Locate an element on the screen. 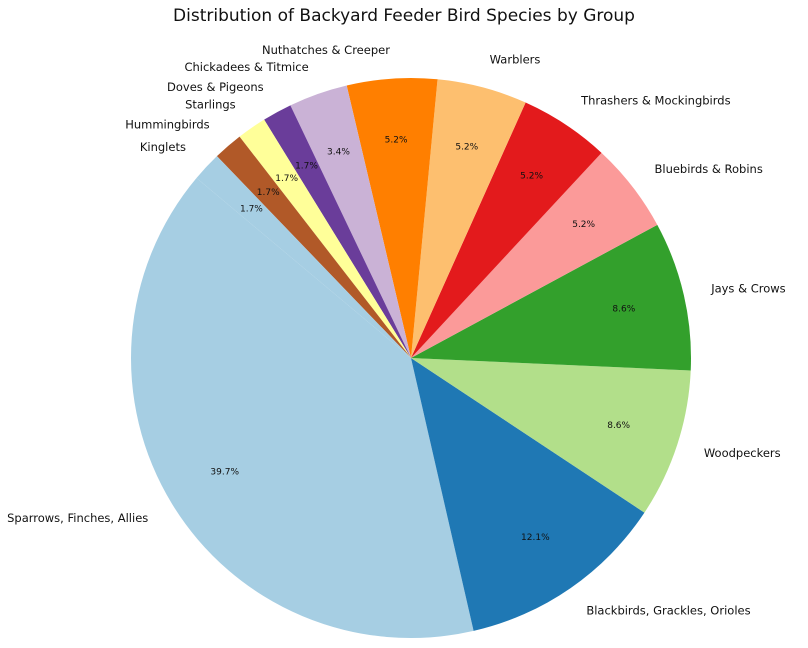 This screenshot has width=808, height=648. pie-category-label-10: Starlings is located at coordinates (210, 104).